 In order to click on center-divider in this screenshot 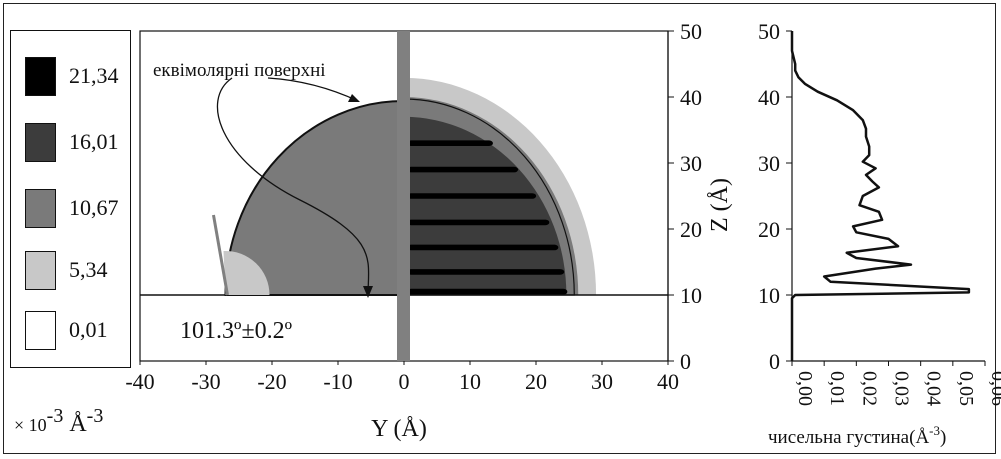, I will do `click(403, 196)`.